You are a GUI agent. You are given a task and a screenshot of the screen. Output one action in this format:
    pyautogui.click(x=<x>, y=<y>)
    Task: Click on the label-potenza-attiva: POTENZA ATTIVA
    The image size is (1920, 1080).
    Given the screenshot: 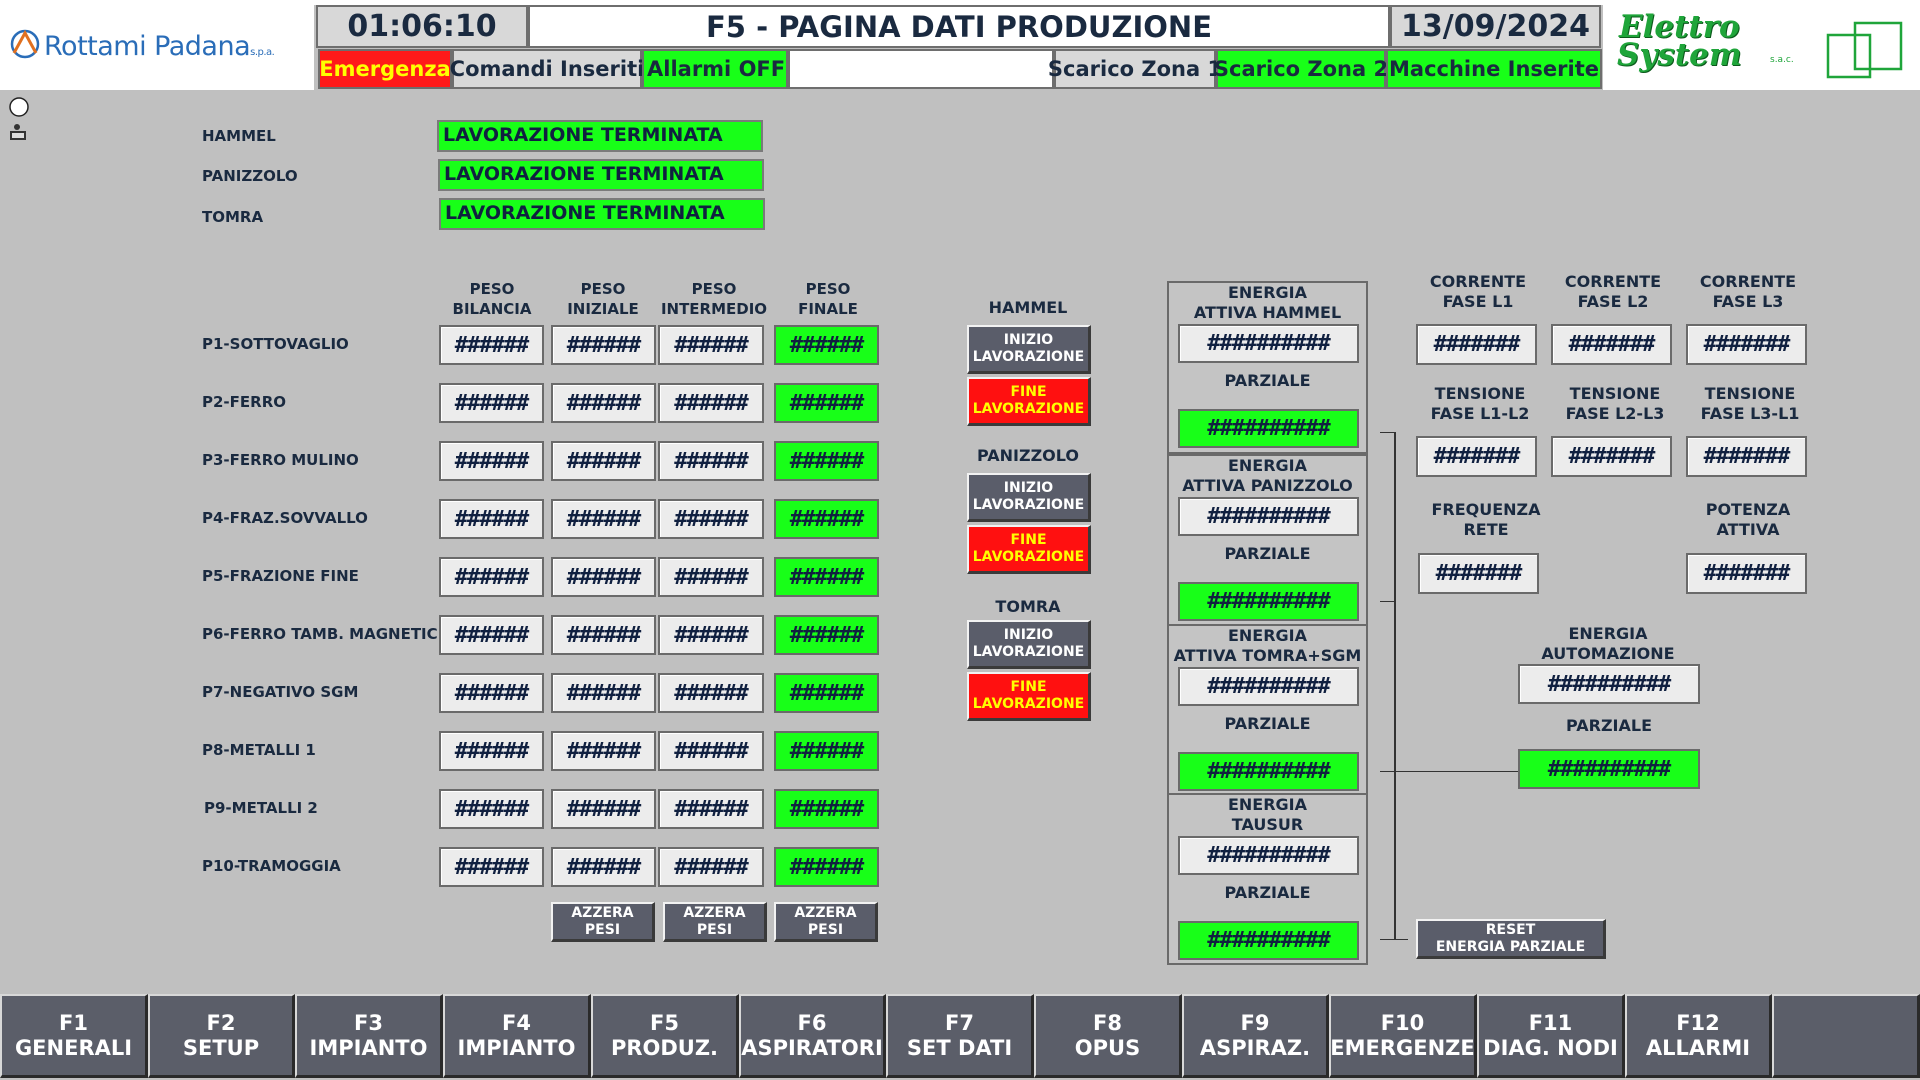 What is the action you would take?
    pyautogui.click(x=1748, y=519)
    